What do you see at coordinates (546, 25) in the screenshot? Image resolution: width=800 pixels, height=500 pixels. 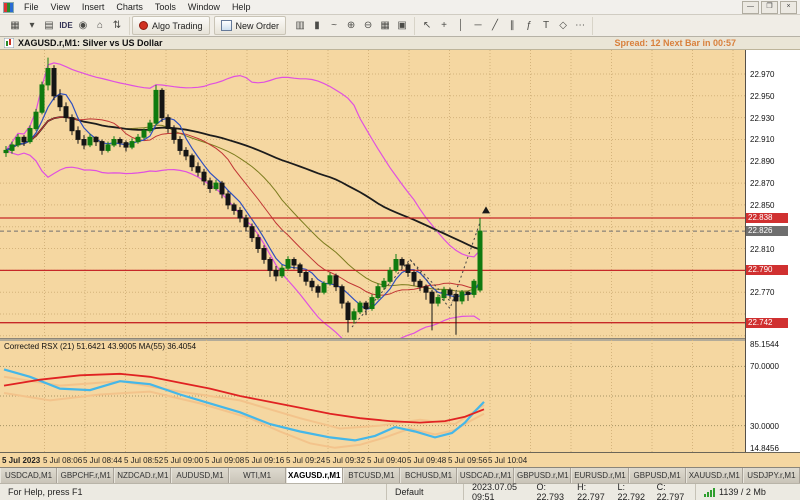 I see `text-tool-icon: T` at bounding box center [546, 25].